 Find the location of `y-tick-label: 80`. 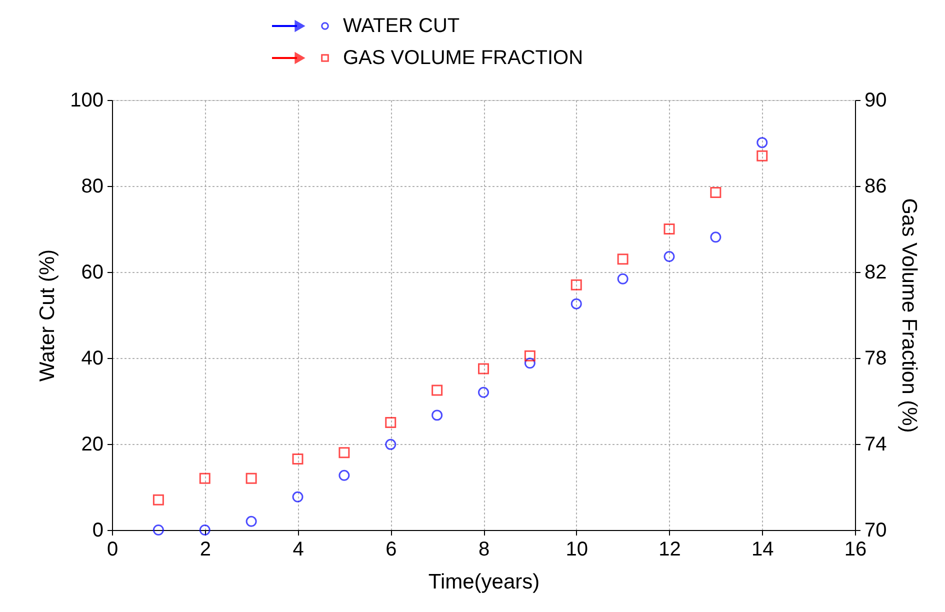

y-tick-label: 80 is located at coordinates (92, 187).